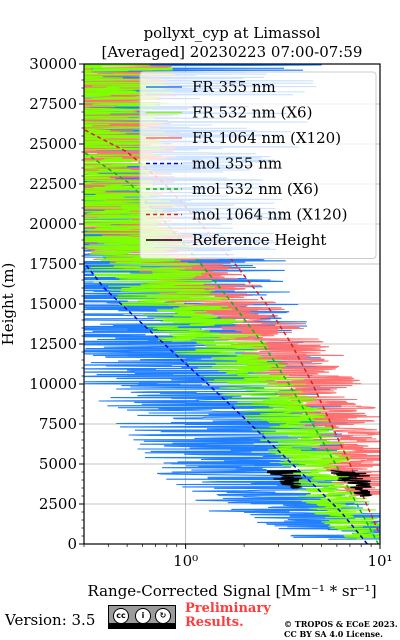  I want to click on cc-icon: cc, so click(121, 616).